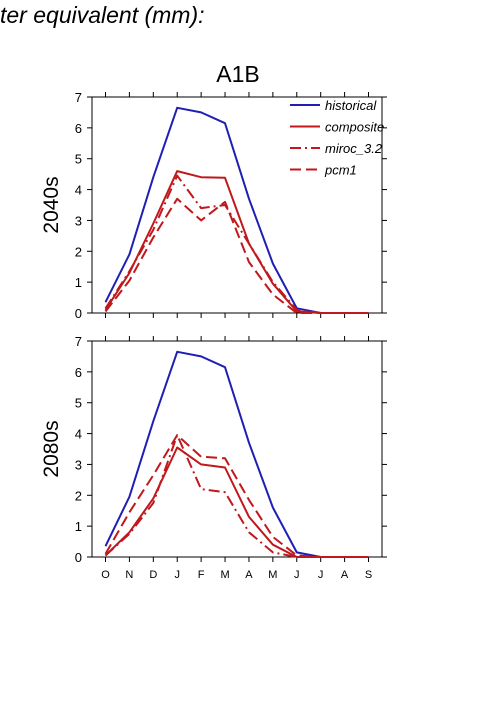  Describe the element at coordinates (105, 575) in the screenshot. I see `x-tick-label: O` at that location.